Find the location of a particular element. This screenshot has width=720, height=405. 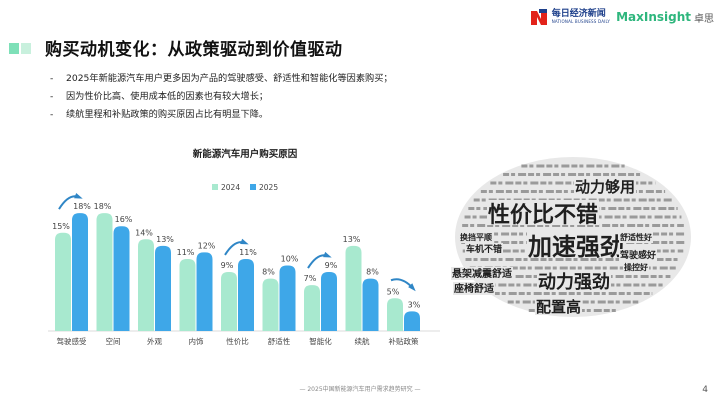

word-cloud-word: 动力够用 is located at coordinates (605, 187).